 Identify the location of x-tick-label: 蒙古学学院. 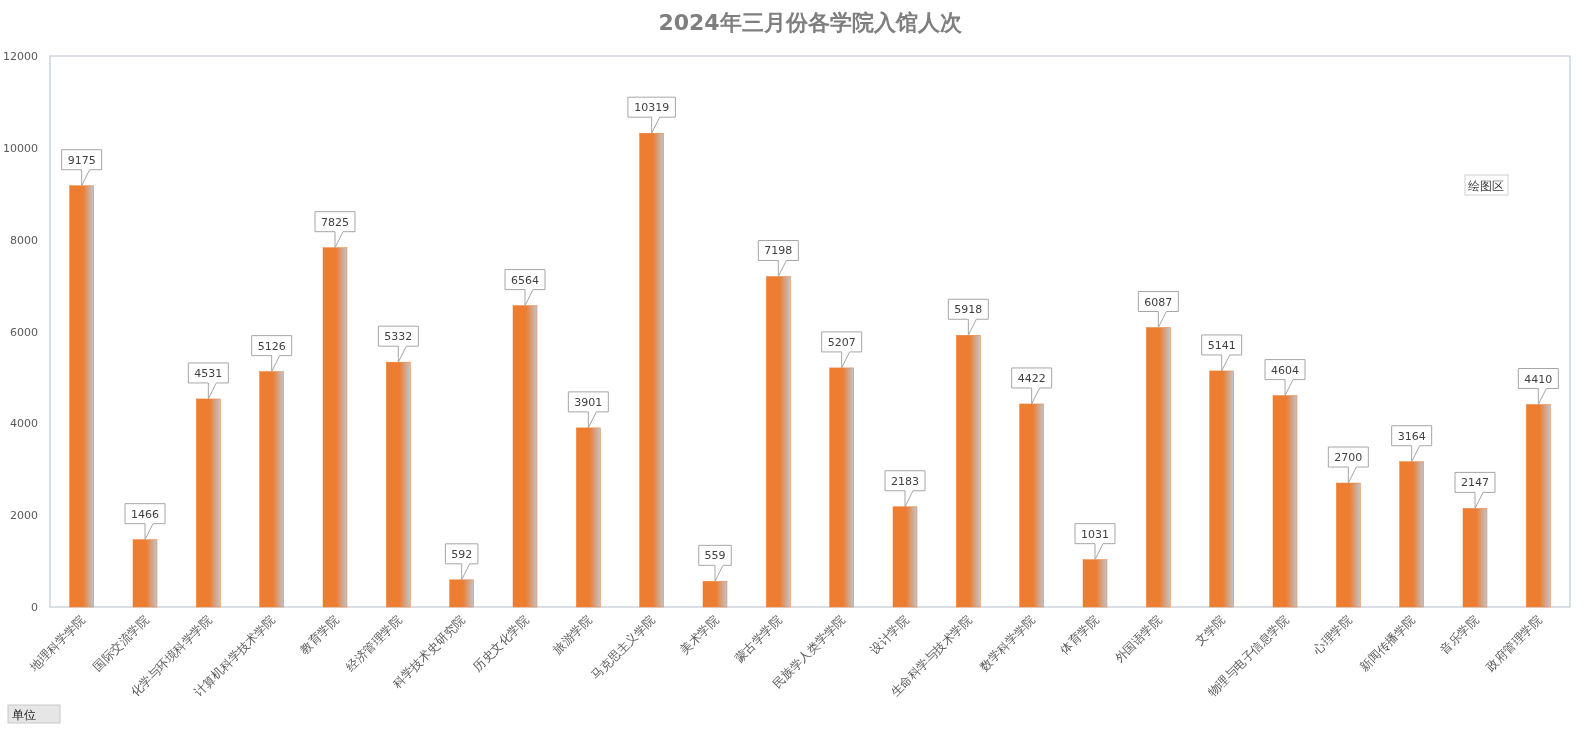
(758, 639).